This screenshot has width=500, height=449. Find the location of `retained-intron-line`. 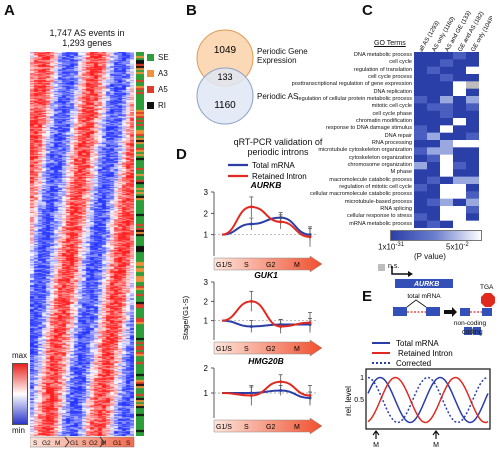

retained-intron-line is located at coordinates (428, 400).